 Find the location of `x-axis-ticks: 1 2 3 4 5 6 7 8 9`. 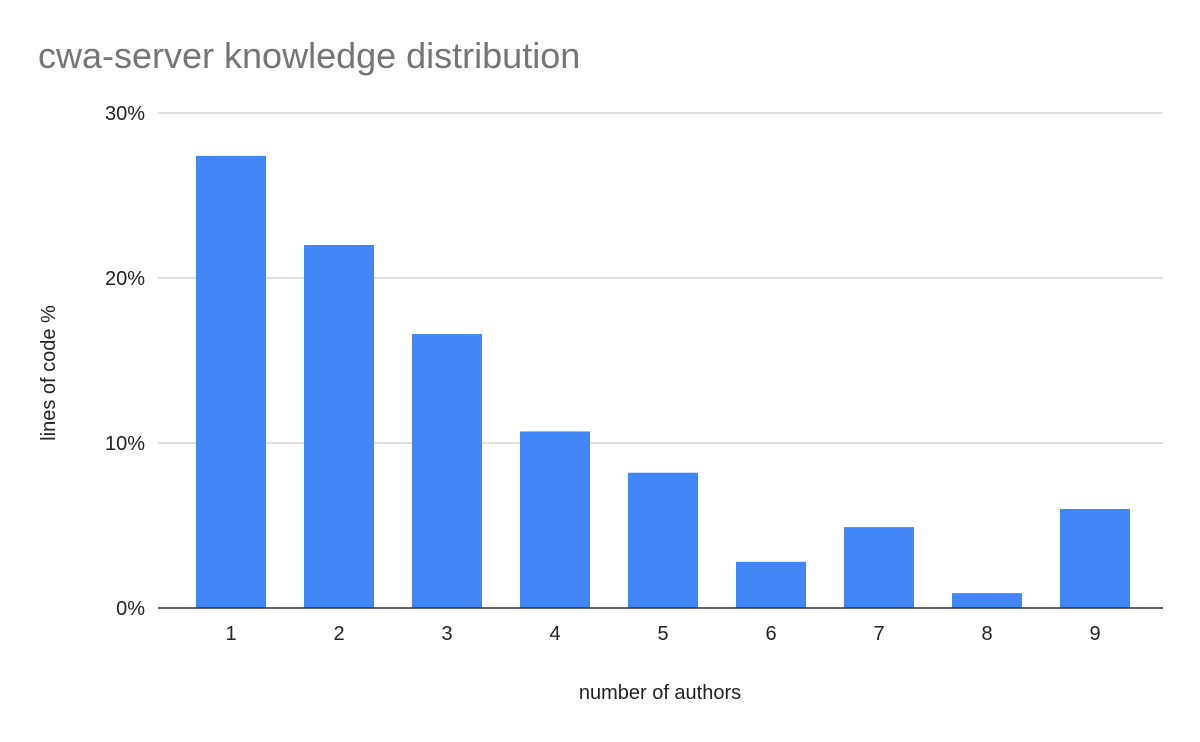

x-axis-ticks: 1 2 3 4 5 6 7 8 9 is located at coordinates (662, 634).